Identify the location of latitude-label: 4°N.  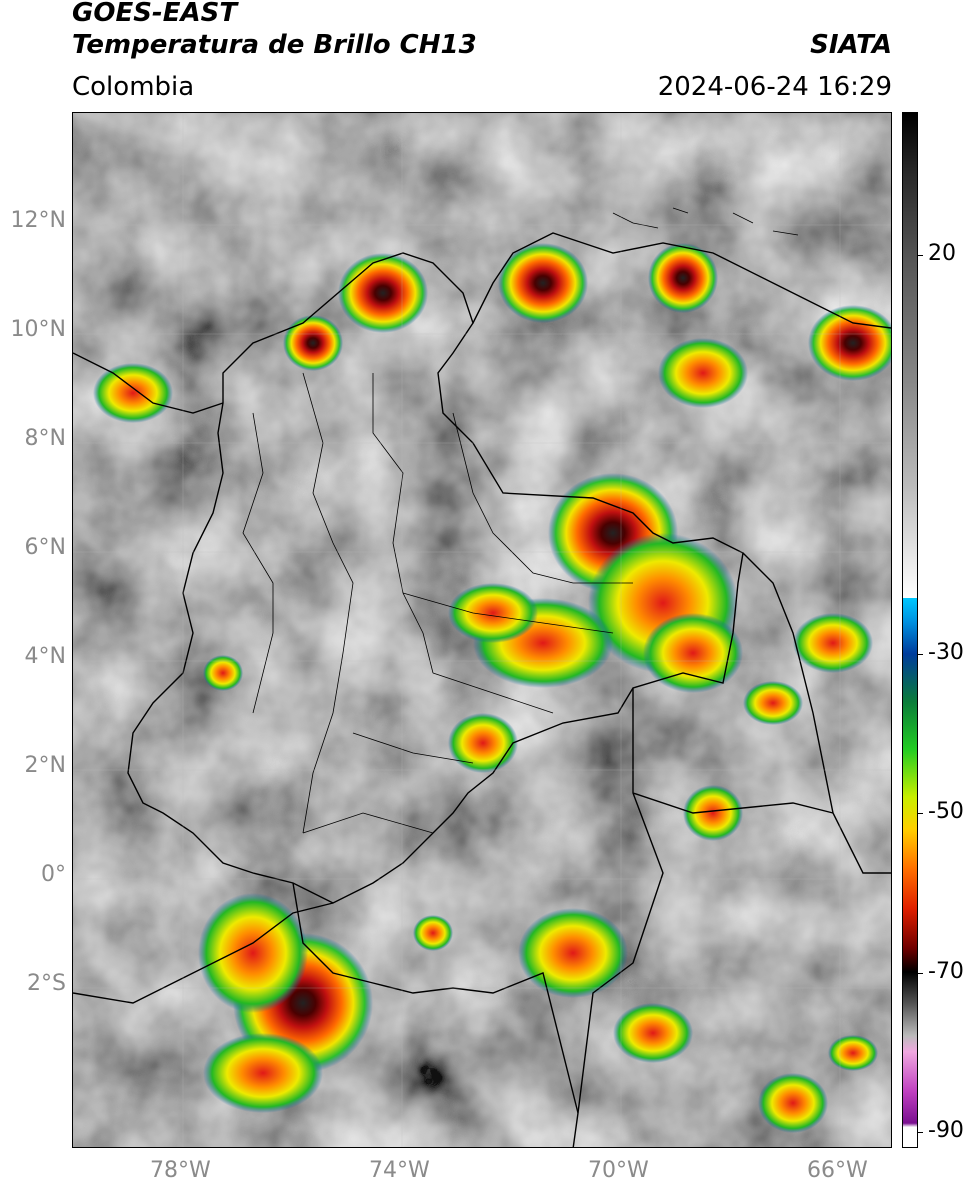
(45, 656).